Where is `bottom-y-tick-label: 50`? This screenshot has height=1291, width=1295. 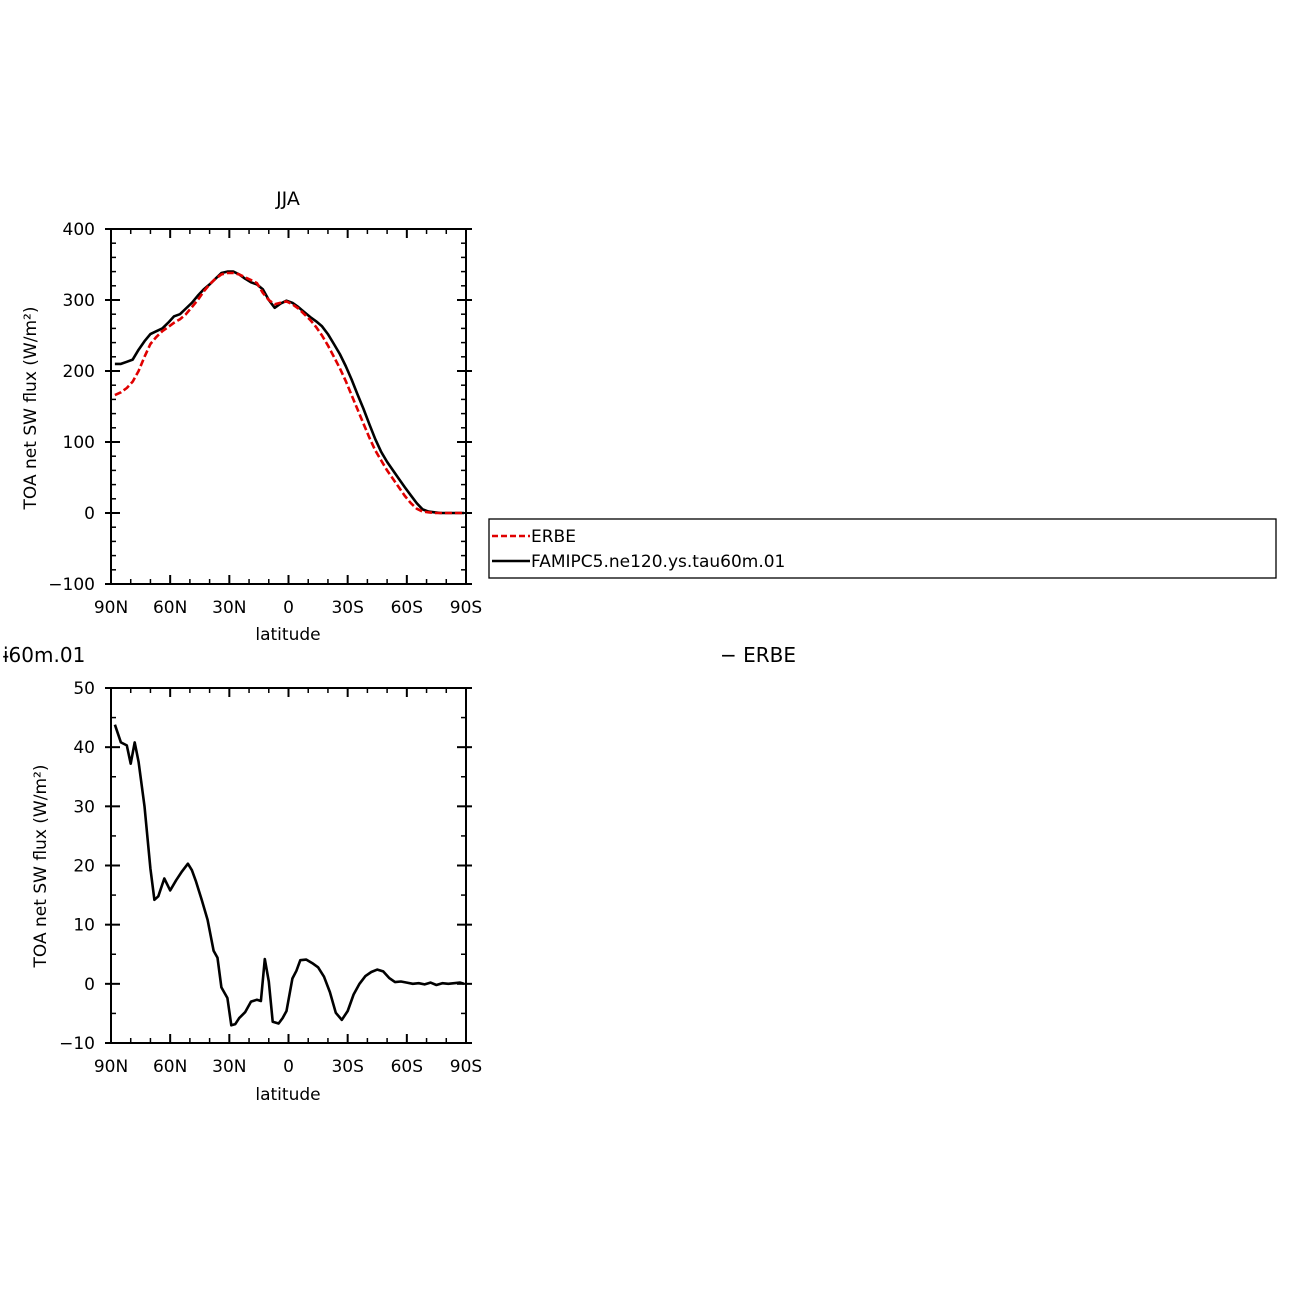 bottom-y-tick-label: 50 is located at coordinates (84, 689).